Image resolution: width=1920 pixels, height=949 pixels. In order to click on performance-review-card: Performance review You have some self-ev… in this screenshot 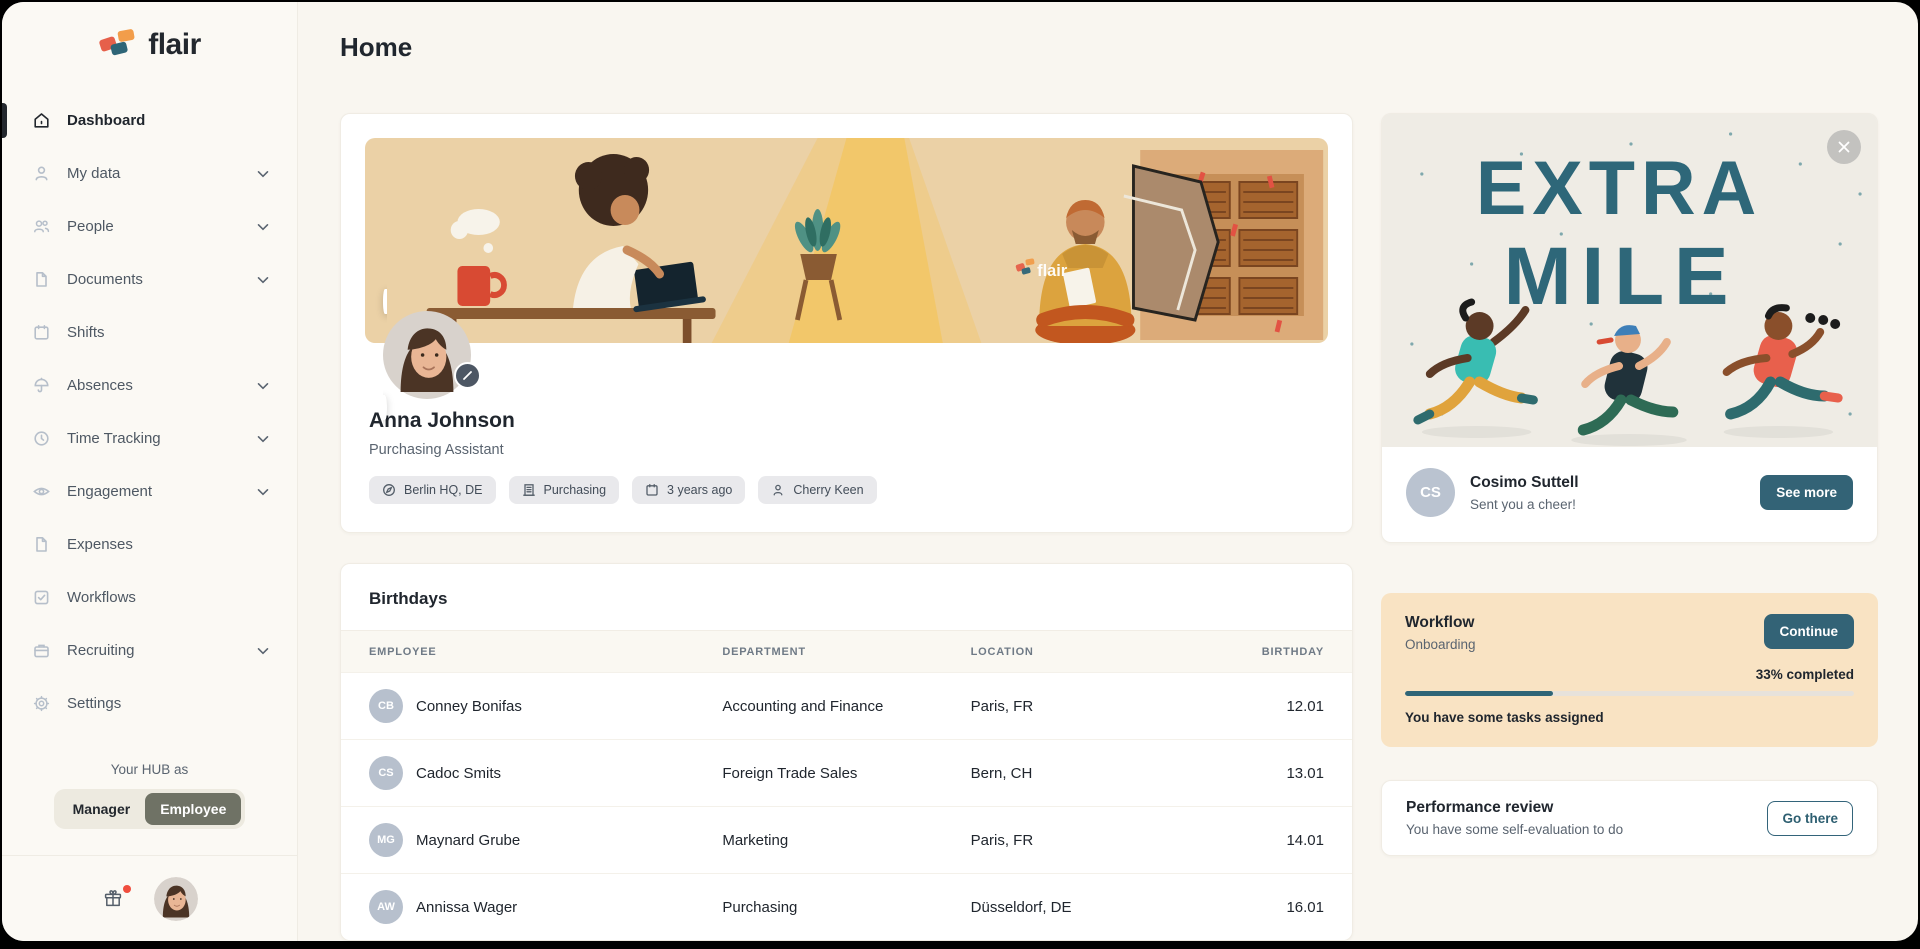, I will do `click(1629, 818)`.